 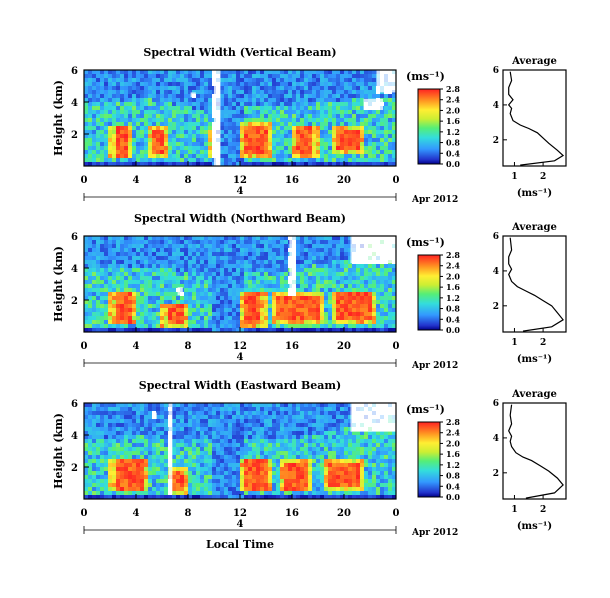 What do you see at coordinates (344, 180) in the screenshot?
I see `x-tick-label: 20` at bounding box center [344, 180].